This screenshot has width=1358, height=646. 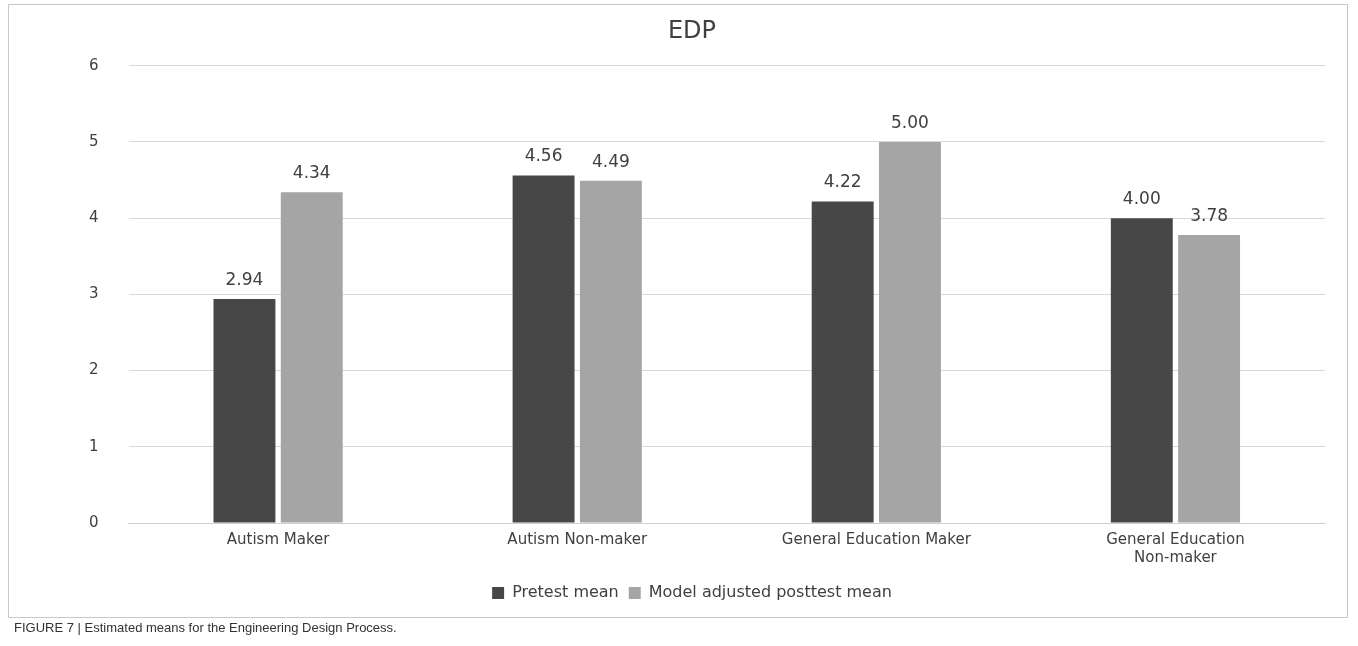 I want to click on legend-label: Model adjusted posttest mean, so click(x=770, y=592).